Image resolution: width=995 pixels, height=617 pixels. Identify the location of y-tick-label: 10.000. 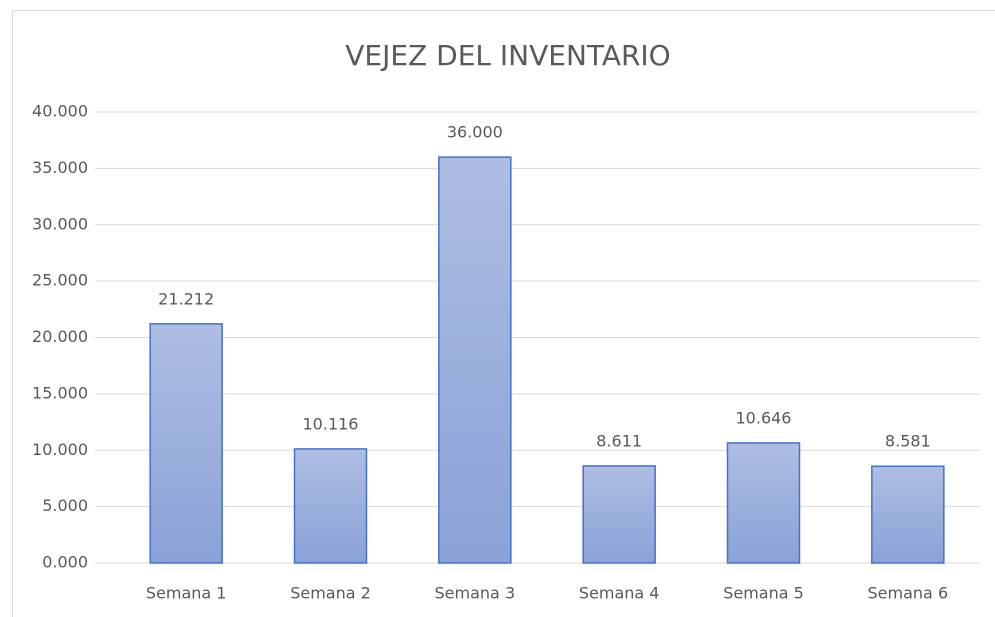
(60, 449).